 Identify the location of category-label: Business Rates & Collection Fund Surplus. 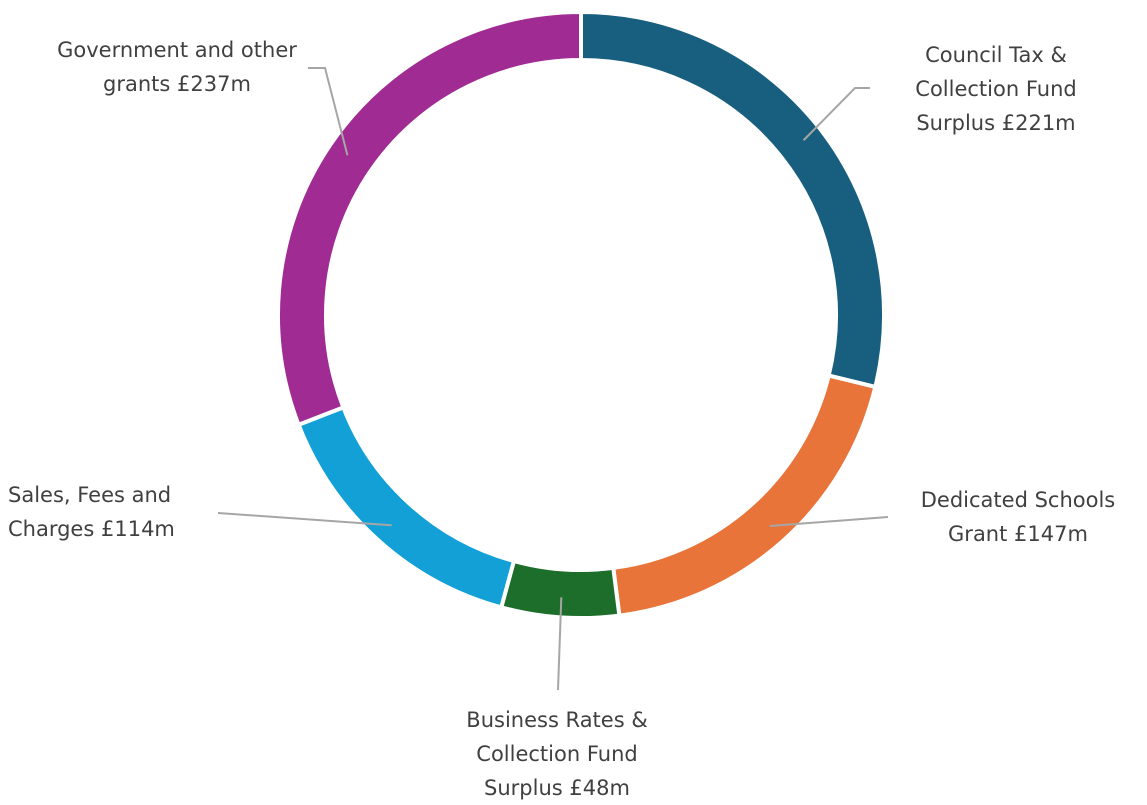
(557, 754).